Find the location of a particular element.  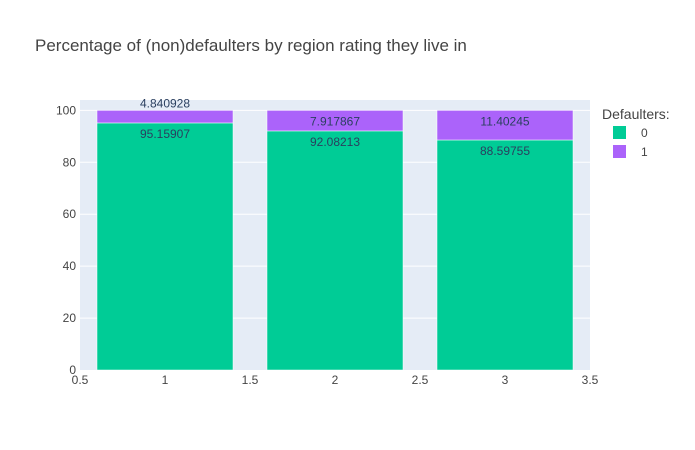

bar-data-label: 4.840928 is located at coordinates (165, 103).